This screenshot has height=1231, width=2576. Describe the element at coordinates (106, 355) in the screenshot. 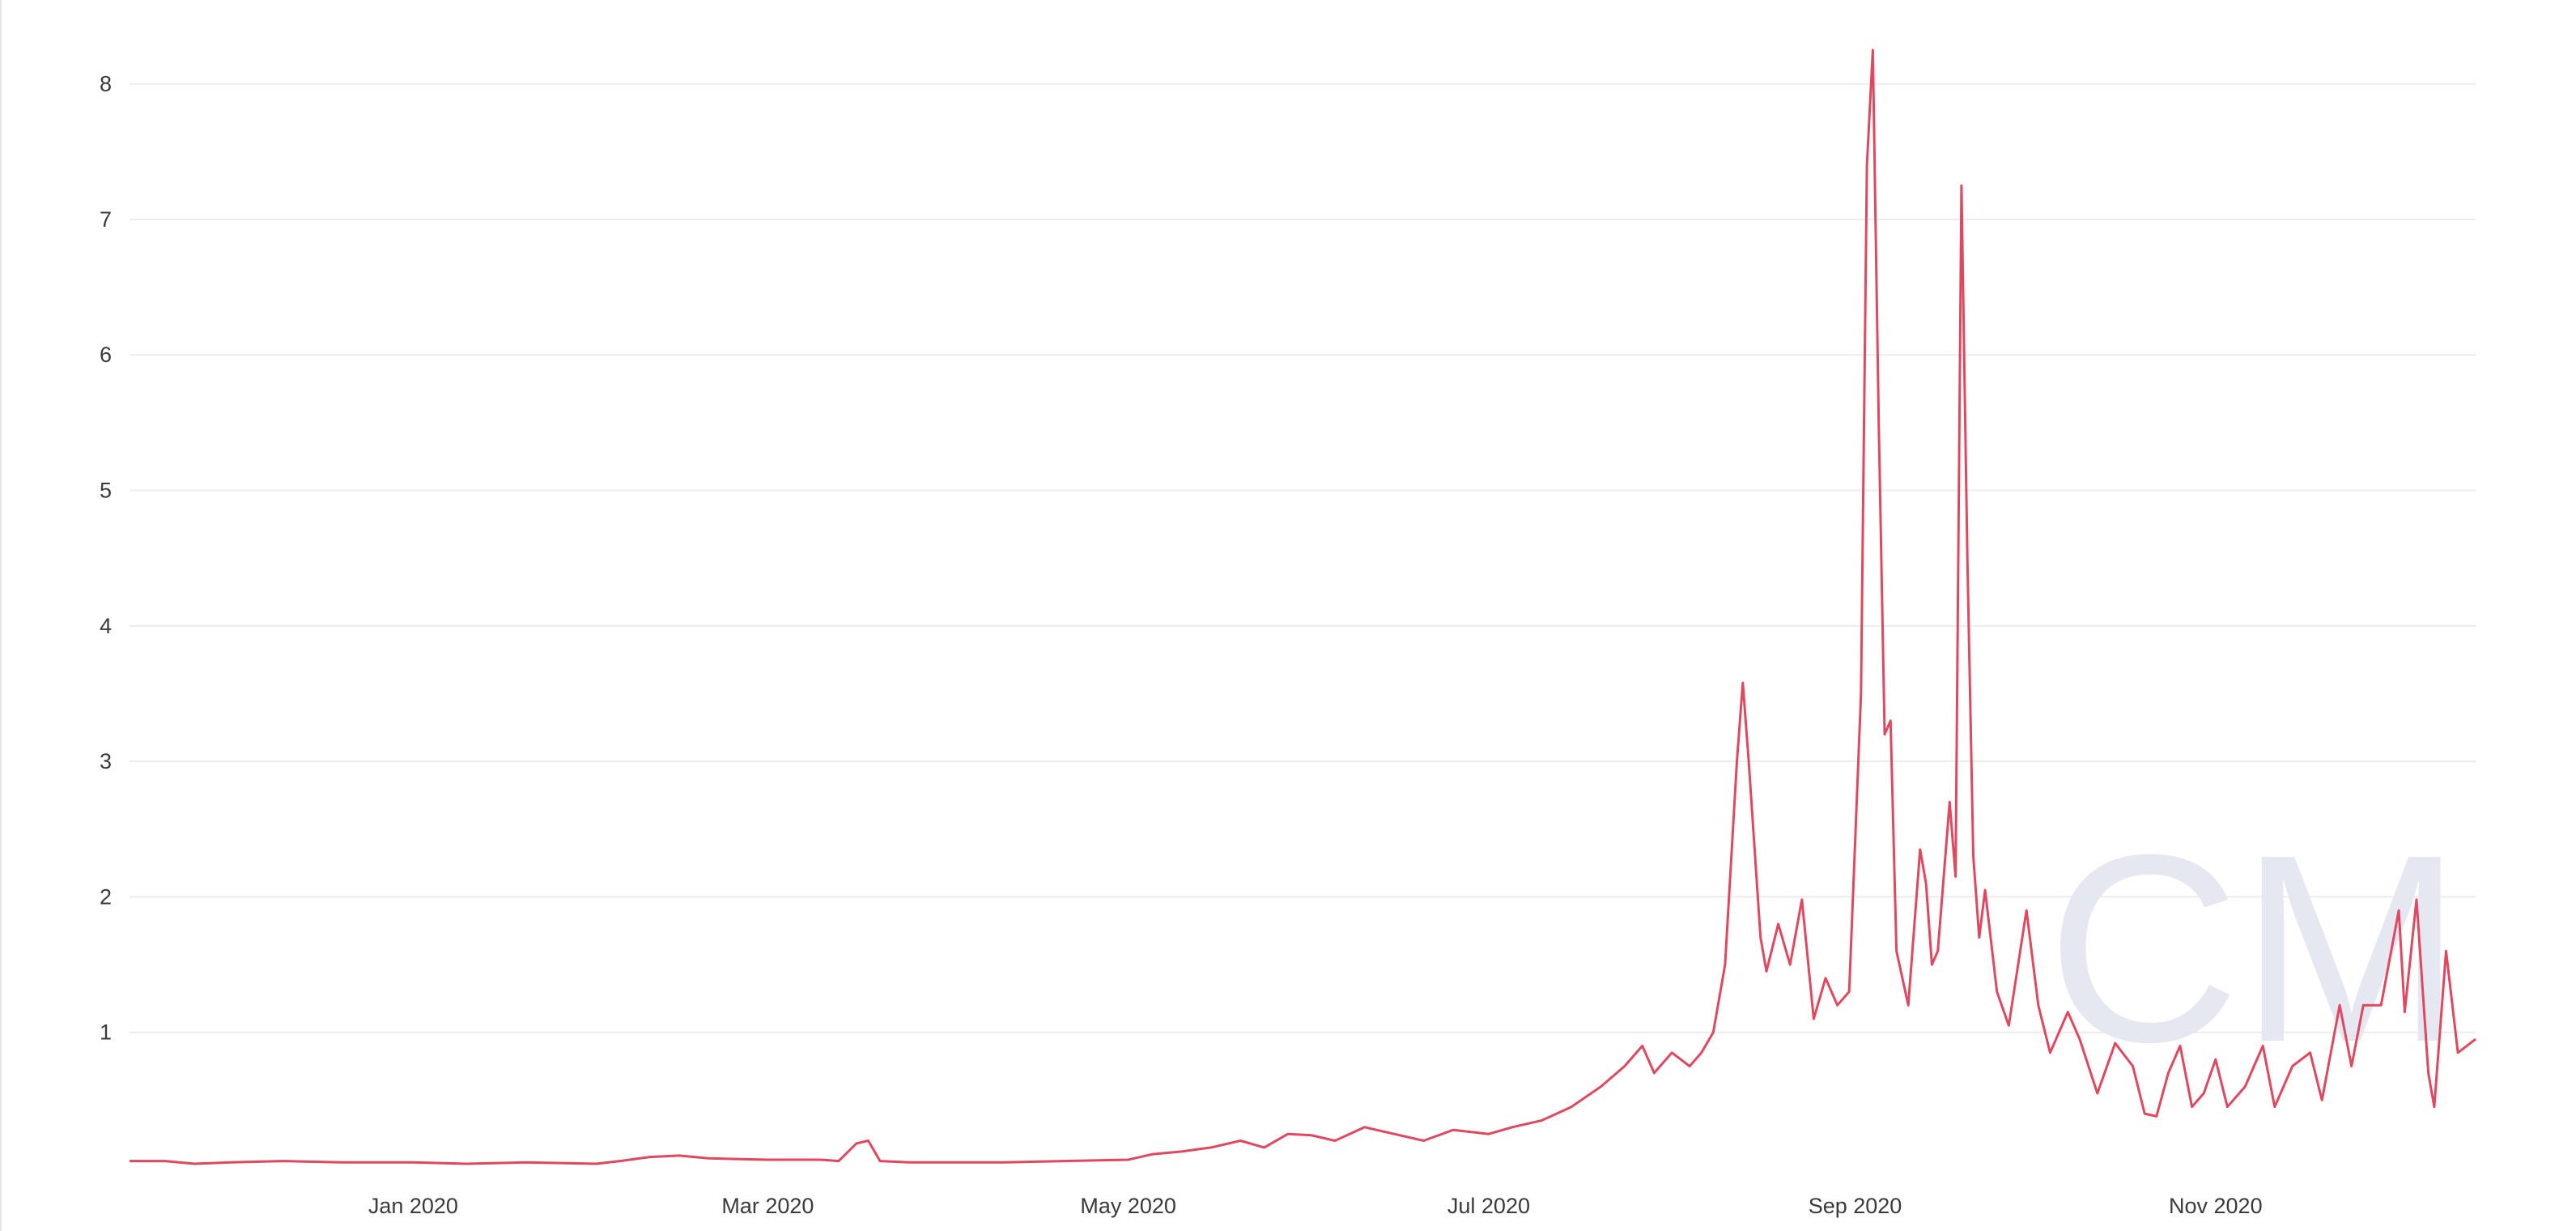

I see `y-tick-label: 6` at that location.